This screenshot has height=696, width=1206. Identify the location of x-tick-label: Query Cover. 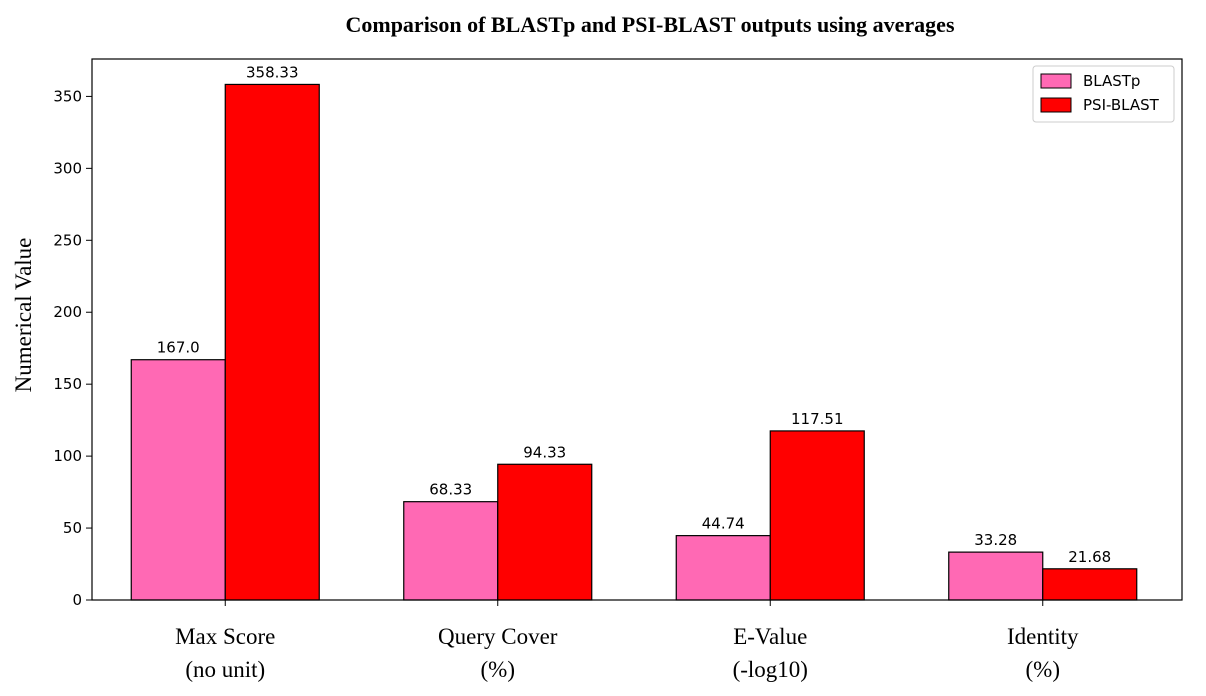
(498, 636).